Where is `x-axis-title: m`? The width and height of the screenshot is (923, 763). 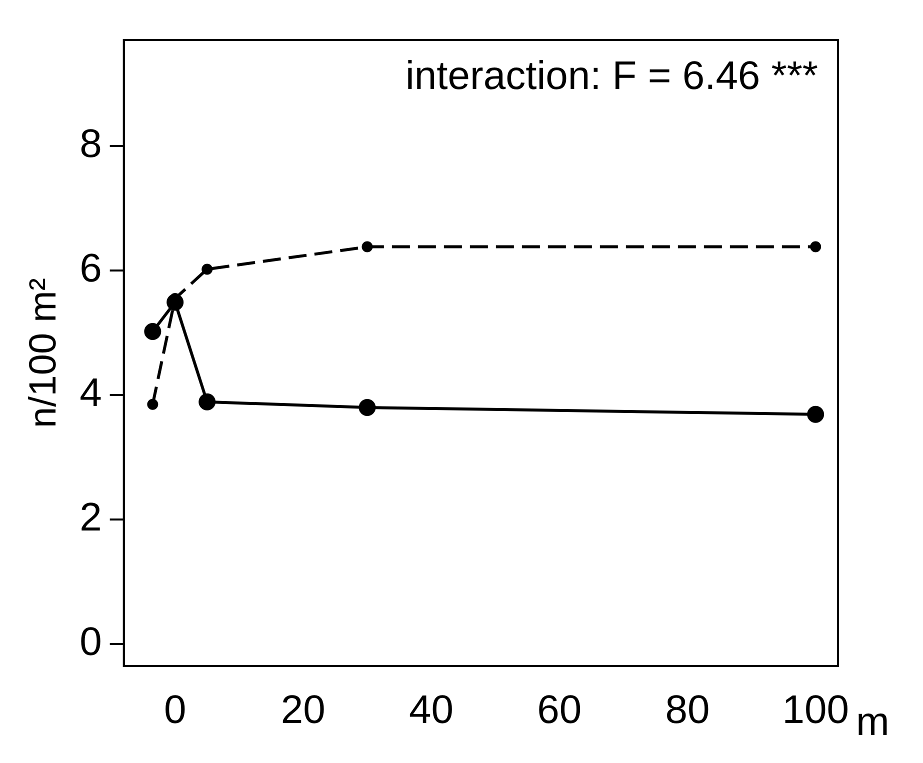 x-axis-title: m is located at coordinates (873, 722).